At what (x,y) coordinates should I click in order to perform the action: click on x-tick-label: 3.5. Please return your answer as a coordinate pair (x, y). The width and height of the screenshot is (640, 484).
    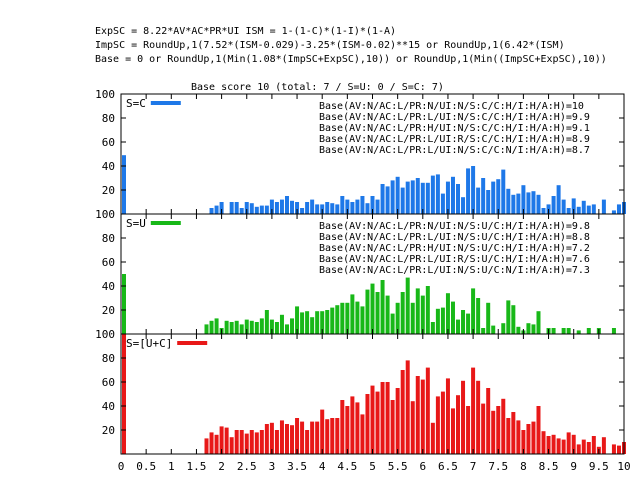
    Looking at the image, I should click on (297, 466).